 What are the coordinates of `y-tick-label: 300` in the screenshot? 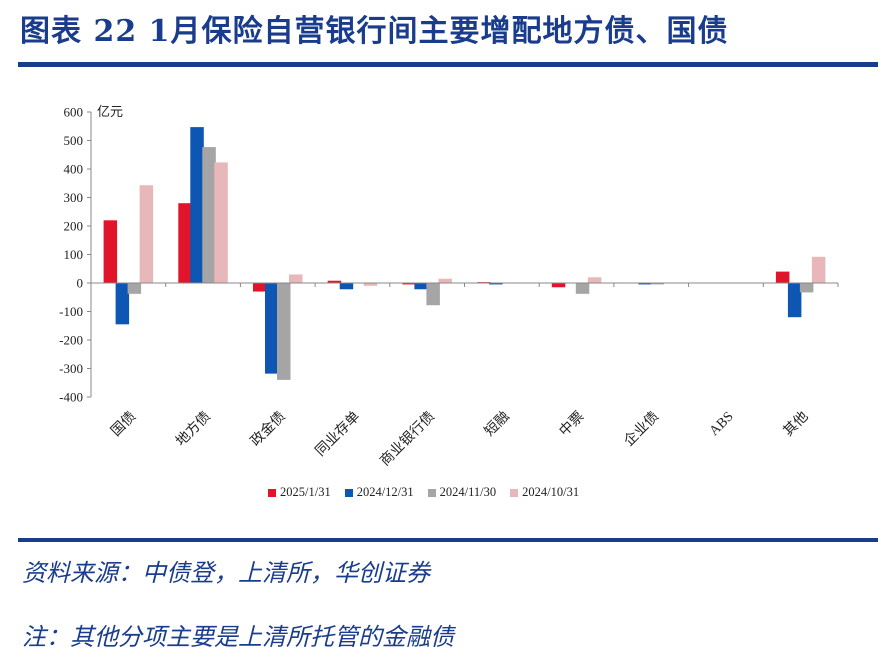 It's located at (74, 197).